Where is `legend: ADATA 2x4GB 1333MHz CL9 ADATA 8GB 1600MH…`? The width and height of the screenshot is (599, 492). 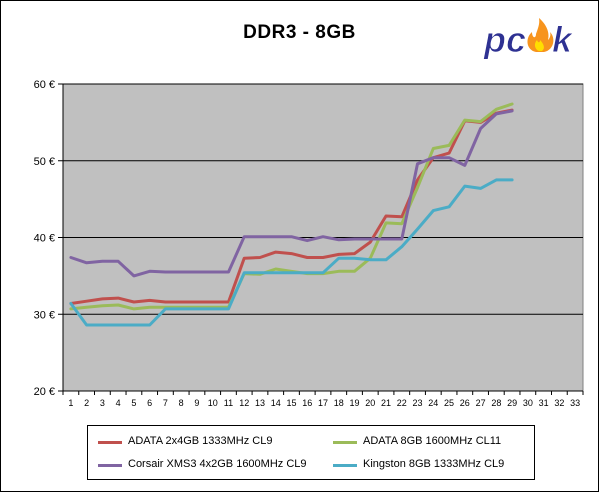 legend: ADATA 2x4GB 1333MHz CL9 ADATA 8GB 1600MH… is located at coordinates (311, 452).